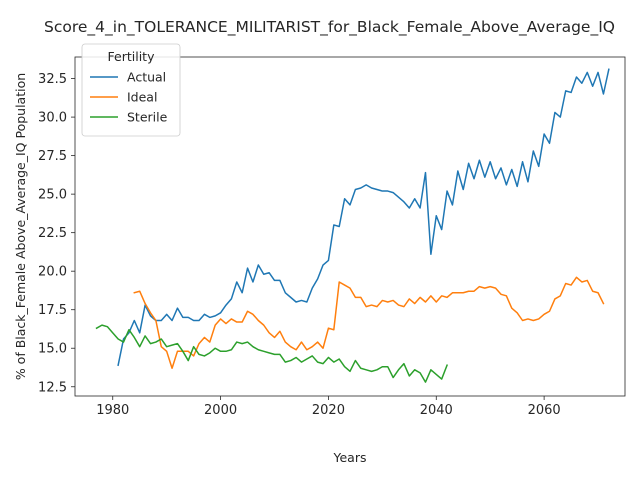 Image resolution: width=640 pixels, height=480 pixels. I want to click on legend: Fertility Actual Ideal Sterile, so click(131, 90).